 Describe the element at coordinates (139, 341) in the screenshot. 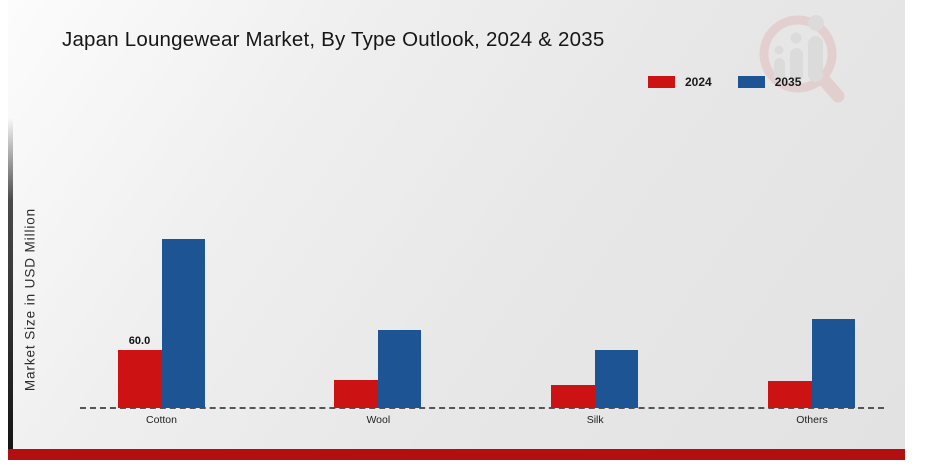

I see `data-label-cotton-2024: 60.0` at that location.